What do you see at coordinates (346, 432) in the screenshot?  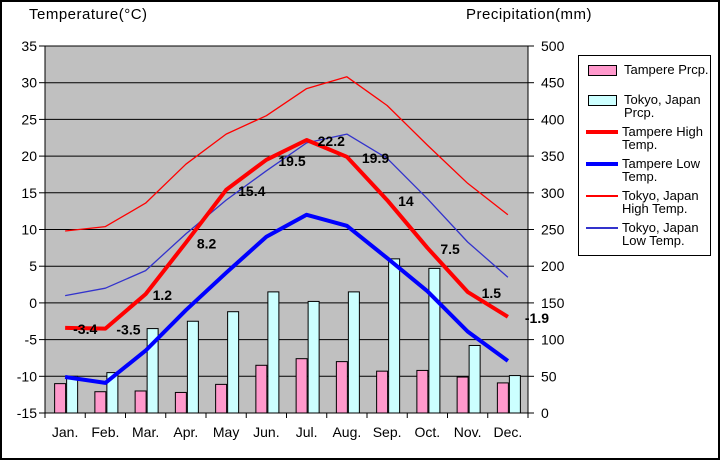 I see `month-label: Aug.` at bounding box center [346, 432].